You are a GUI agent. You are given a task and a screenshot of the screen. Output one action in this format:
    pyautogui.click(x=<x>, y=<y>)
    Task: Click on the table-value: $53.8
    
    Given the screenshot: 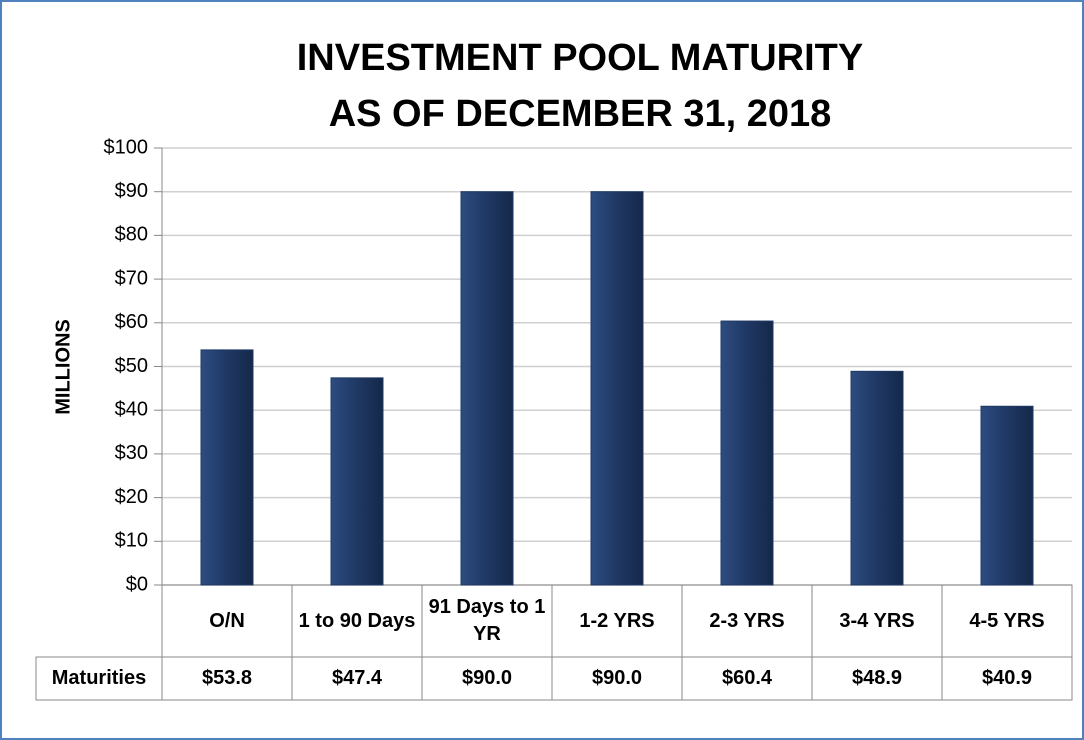 What is the action you would take?
    pyautogui.click(x=227, y=678)
    